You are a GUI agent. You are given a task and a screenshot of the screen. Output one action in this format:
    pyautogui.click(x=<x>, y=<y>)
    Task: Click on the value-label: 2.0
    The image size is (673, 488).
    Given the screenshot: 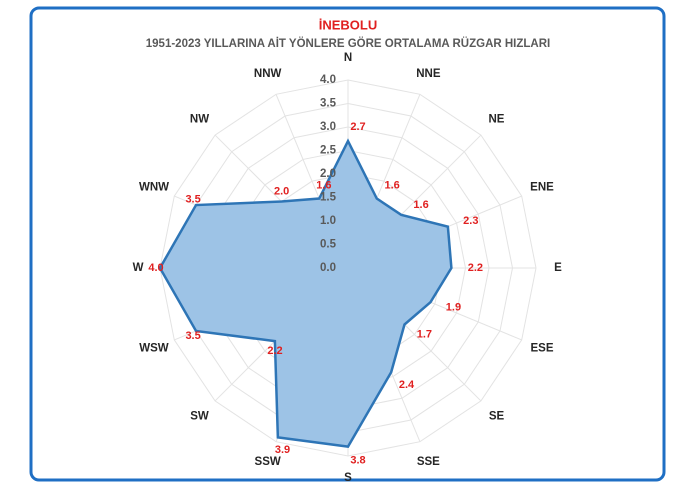 What is the action you would take?
    pyautogui.click(x=281, y=192)
    